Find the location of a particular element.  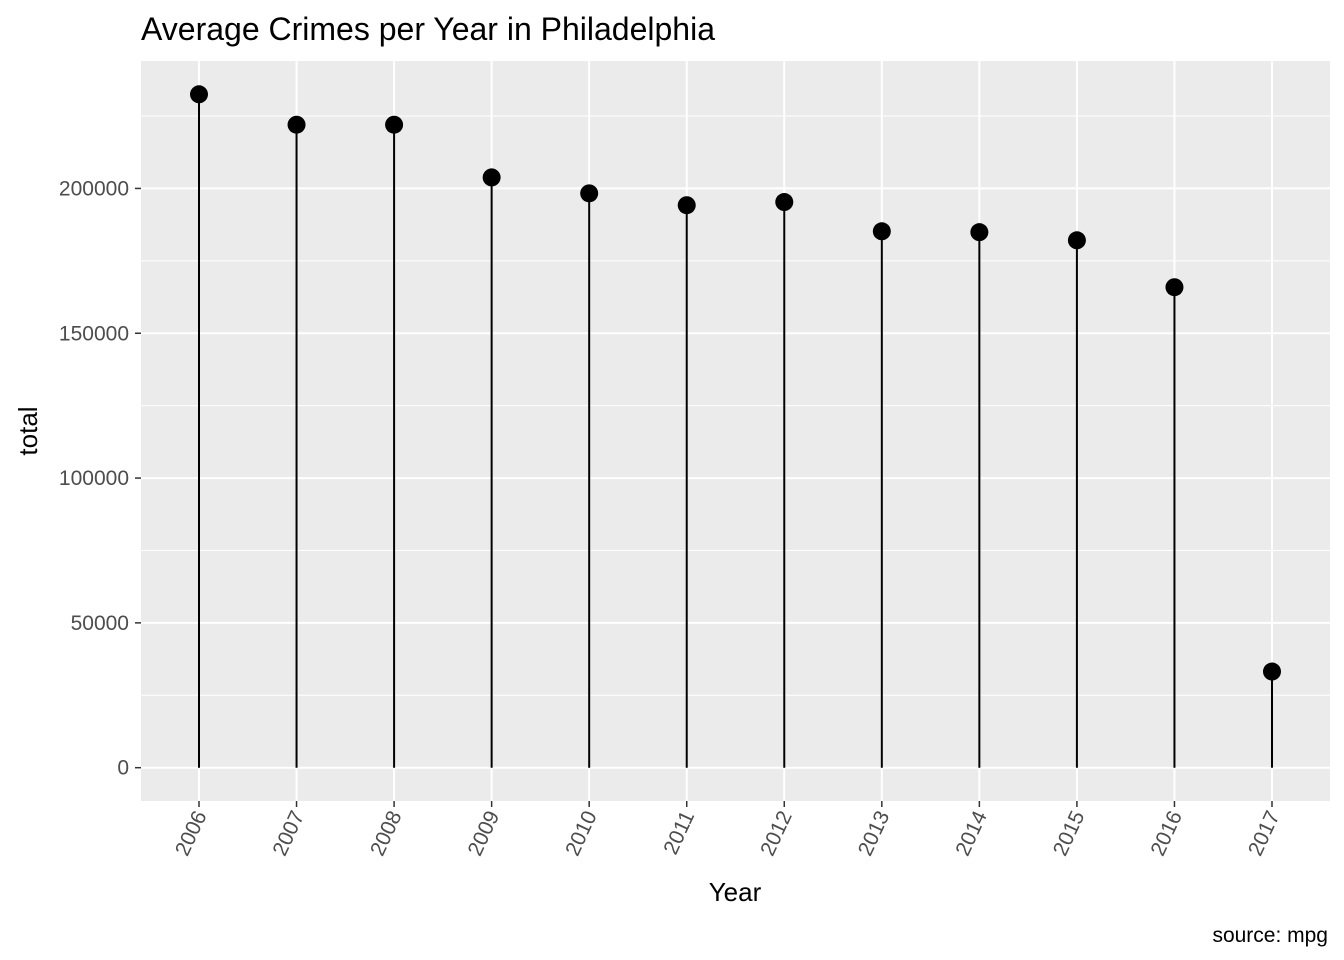

x-tick-label: 2008 is located at coordinates (386, 833).